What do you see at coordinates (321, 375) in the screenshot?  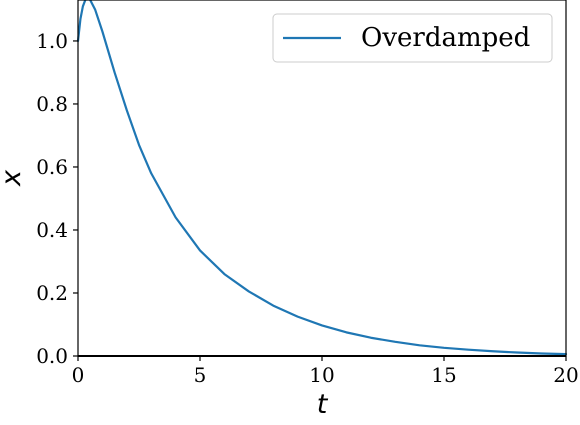 I see `x-tick-label: 10` at bounding box center [321, 375].